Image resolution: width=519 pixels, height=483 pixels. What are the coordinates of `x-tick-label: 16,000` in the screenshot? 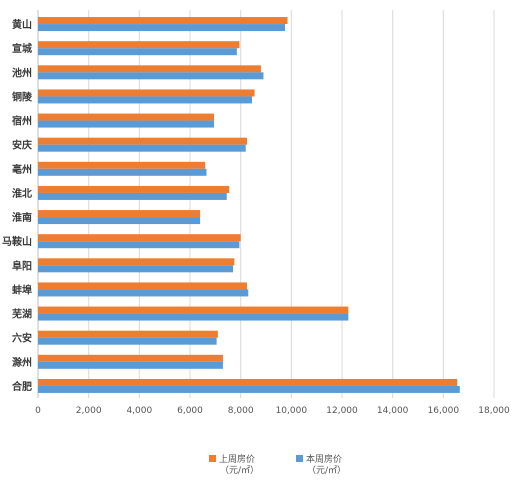 It's located at (444, 411).